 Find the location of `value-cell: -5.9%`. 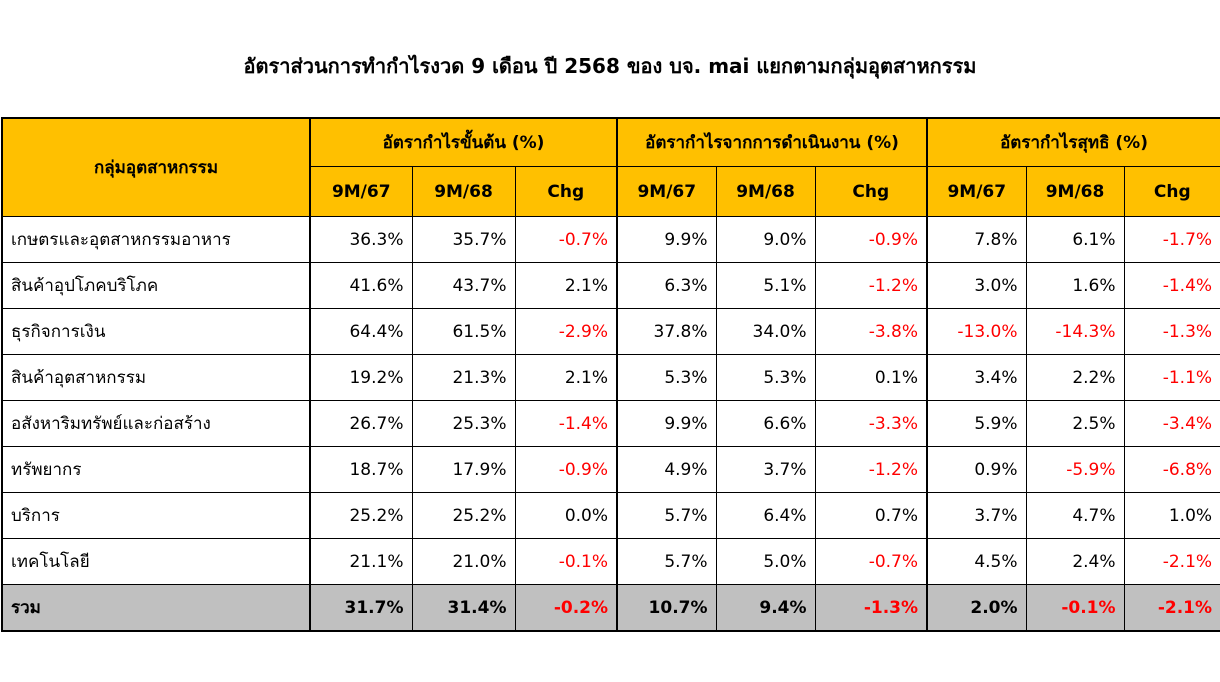

value-cell: -5.9% is located at coordinates (1075, 469).